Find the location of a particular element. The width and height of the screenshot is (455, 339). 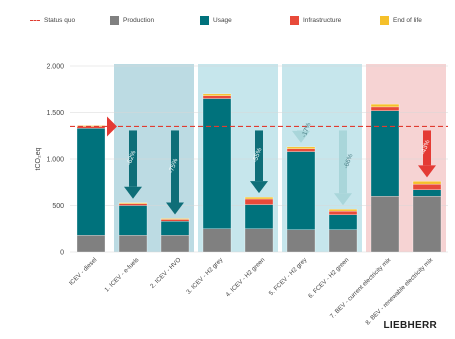

x-tick-label: ICEV - diesel is located at coordinates (83, 271).